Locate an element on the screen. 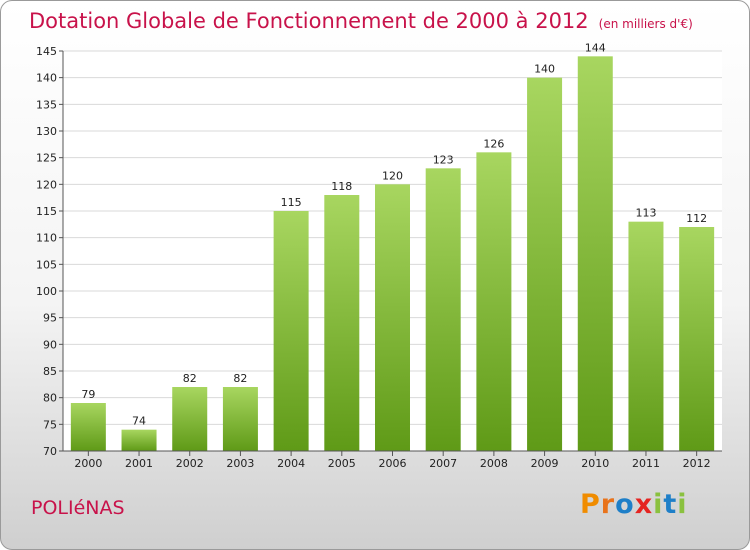 The height and width of the screenshot is (550, 750). bar-2009 is located at coordinates (545, 264).